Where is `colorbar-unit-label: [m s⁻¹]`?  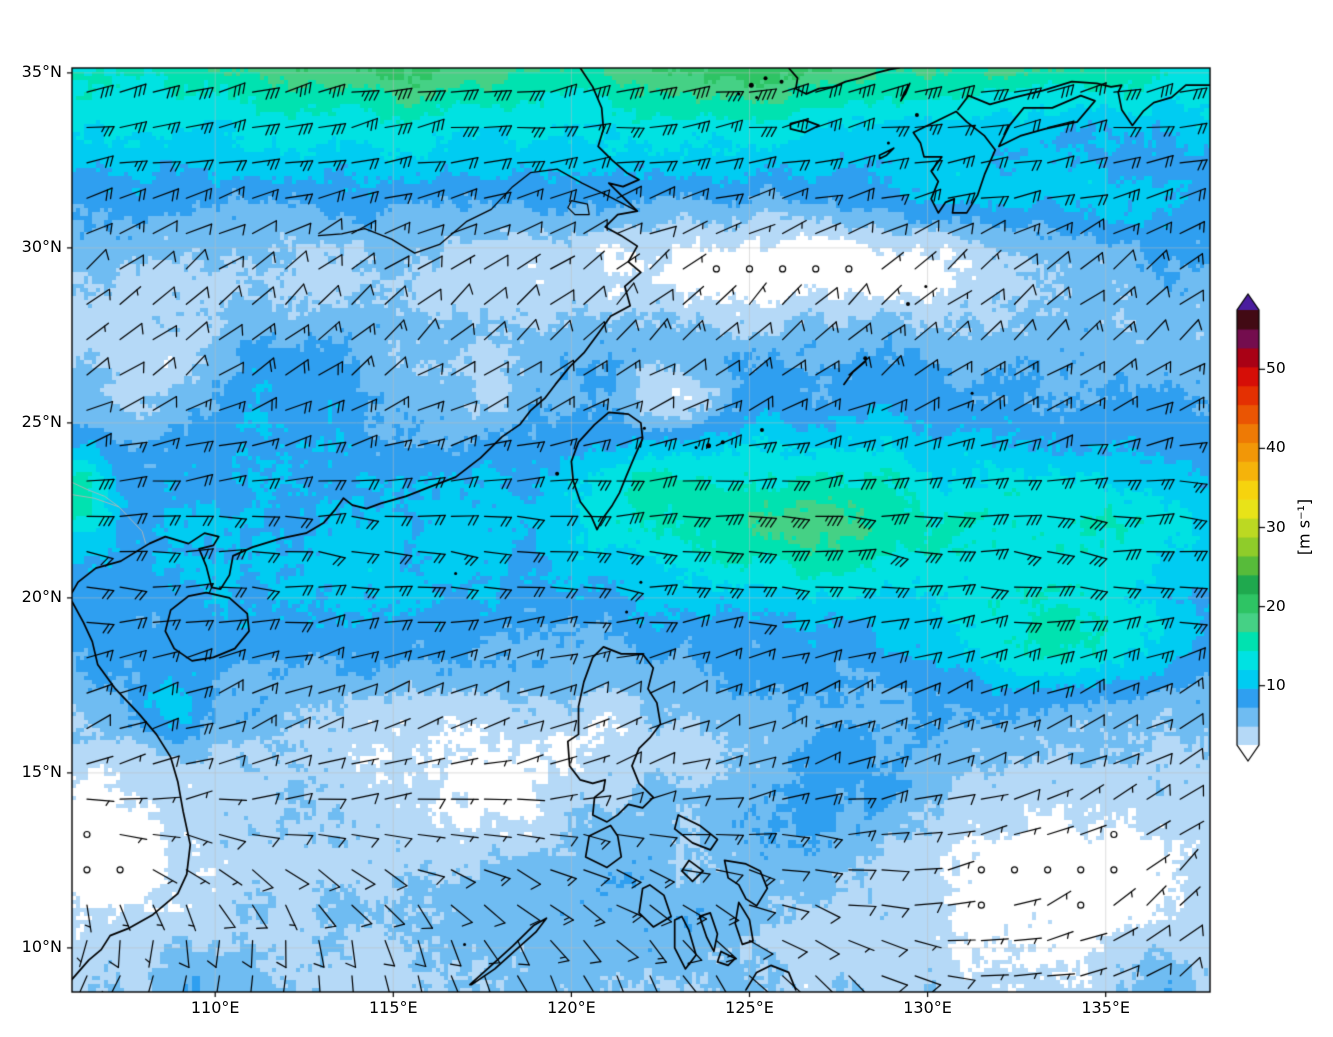 colorbar-unit-label: [m s⁻¹] is located at coordinates (1304, 527).